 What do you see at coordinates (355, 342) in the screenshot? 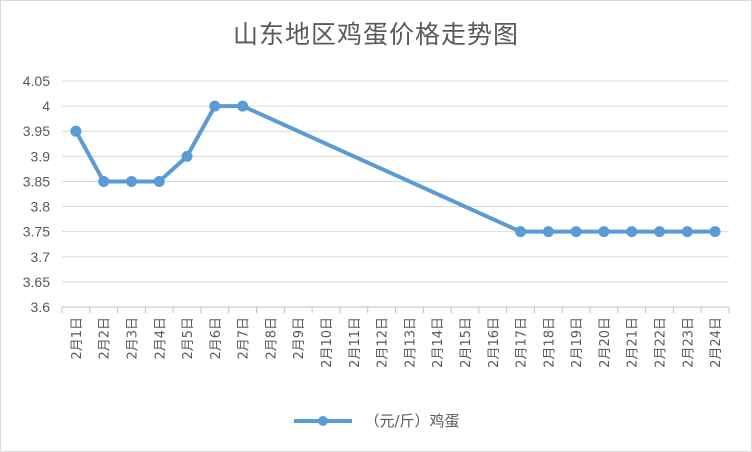
I see `x-tick-label: 2月11日` at bounding box center [355, 342].